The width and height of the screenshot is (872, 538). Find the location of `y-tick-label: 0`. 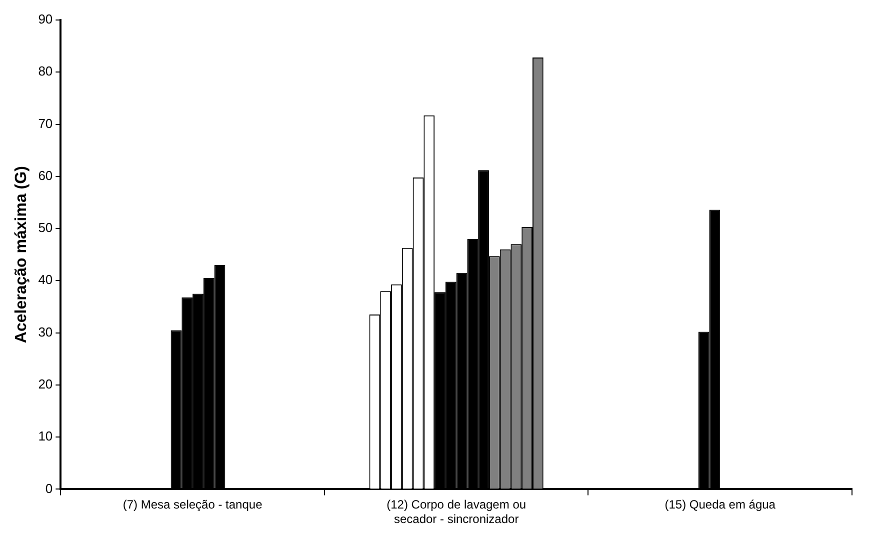

y-tick-label: 0 is located at coordinates (49, 488).